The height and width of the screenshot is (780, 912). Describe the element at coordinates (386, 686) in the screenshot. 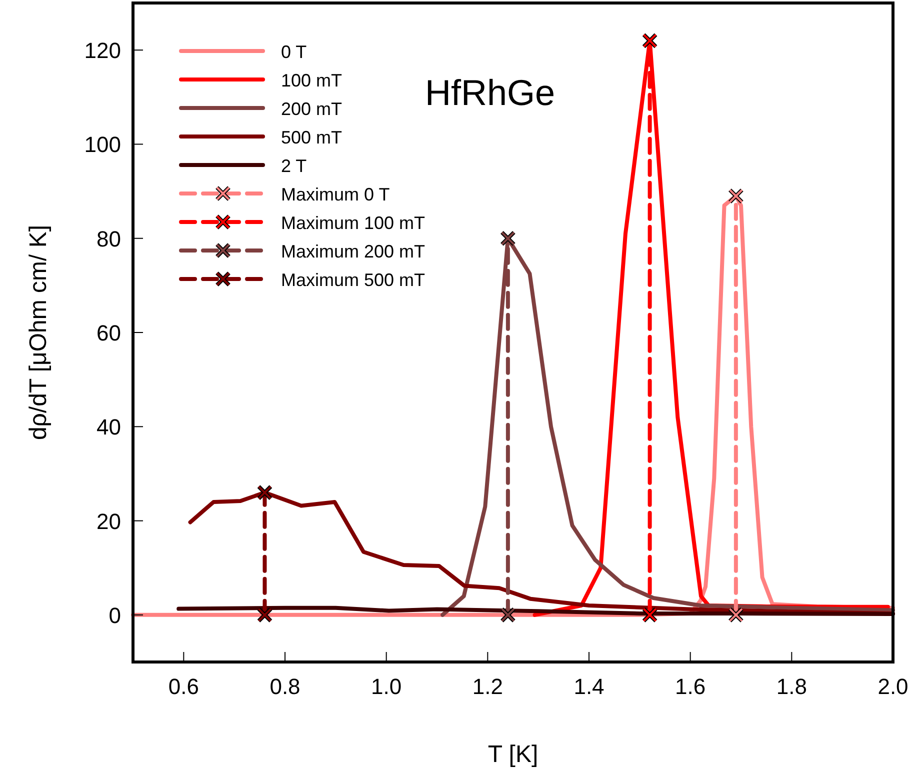

I see `x-tick-label: 1.0` at that location.